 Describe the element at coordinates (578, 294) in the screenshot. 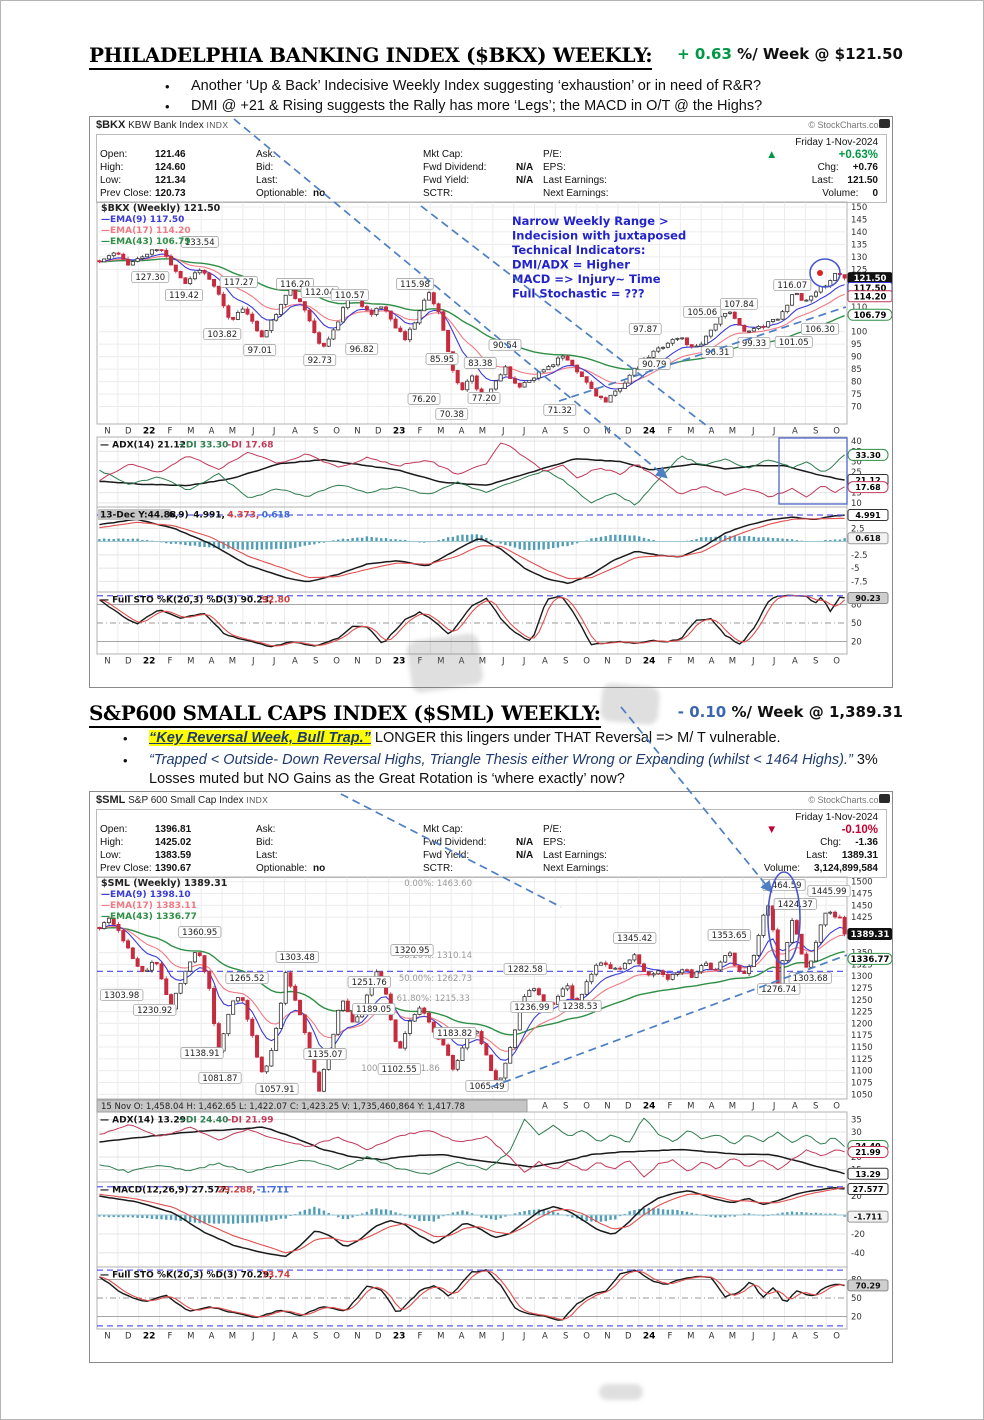

I see `annotation-note-line: Full Stochastic = ???` at that location.